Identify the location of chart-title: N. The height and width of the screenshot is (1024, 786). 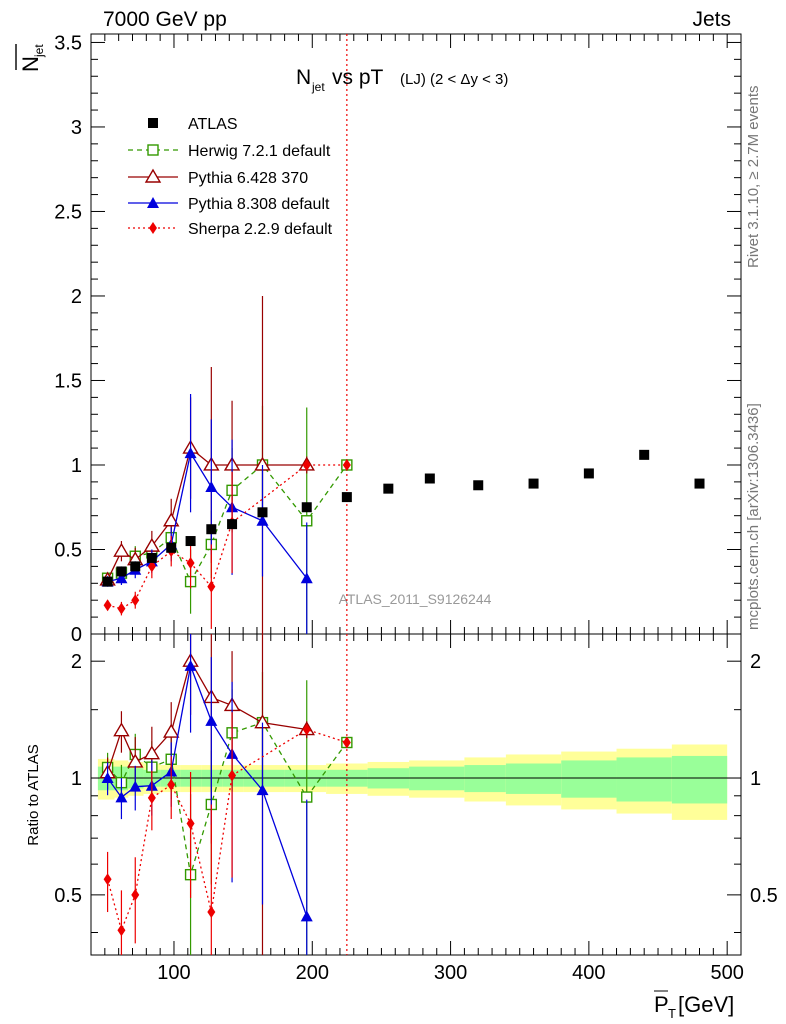
(303, 77).